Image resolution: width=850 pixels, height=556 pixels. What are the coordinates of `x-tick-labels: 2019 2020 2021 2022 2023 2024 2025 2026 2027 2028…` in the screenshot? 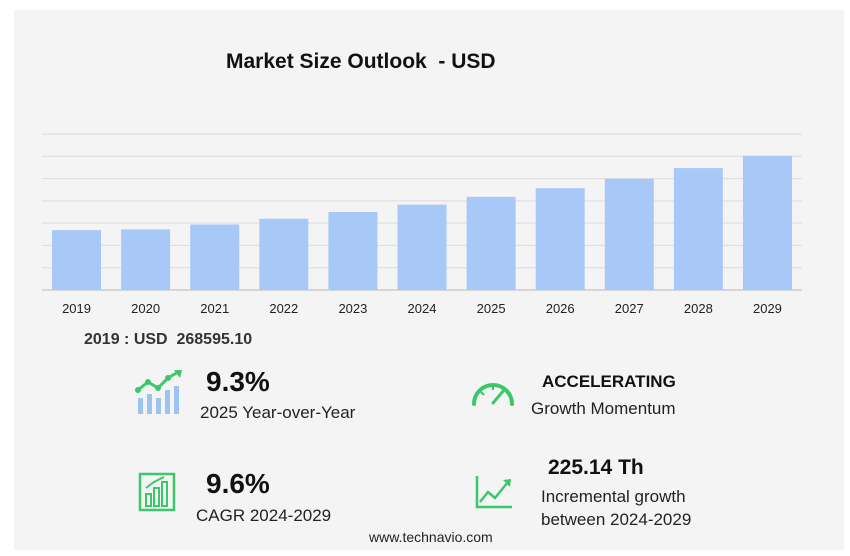 It's located at (422, 308).